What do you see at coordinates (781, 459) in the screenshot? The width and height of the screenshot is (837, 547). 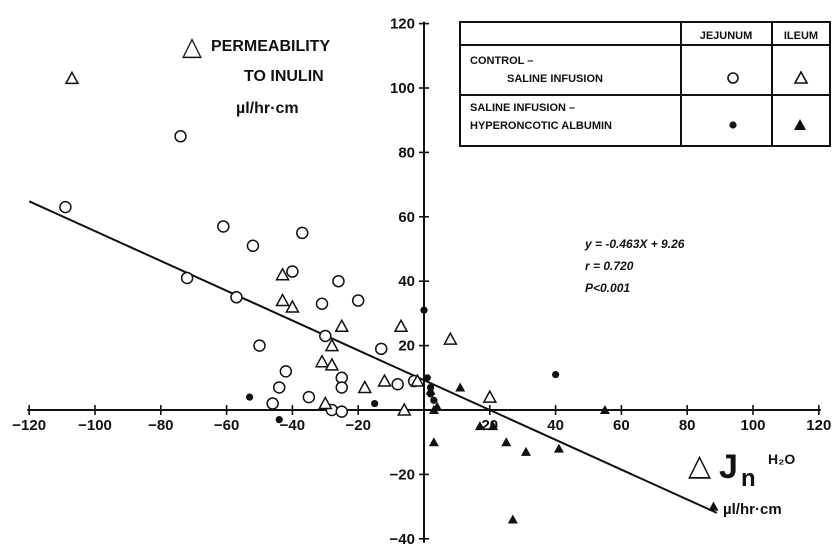 I see `x-title-superscript: H₂O` at bounding box center [781, 459].